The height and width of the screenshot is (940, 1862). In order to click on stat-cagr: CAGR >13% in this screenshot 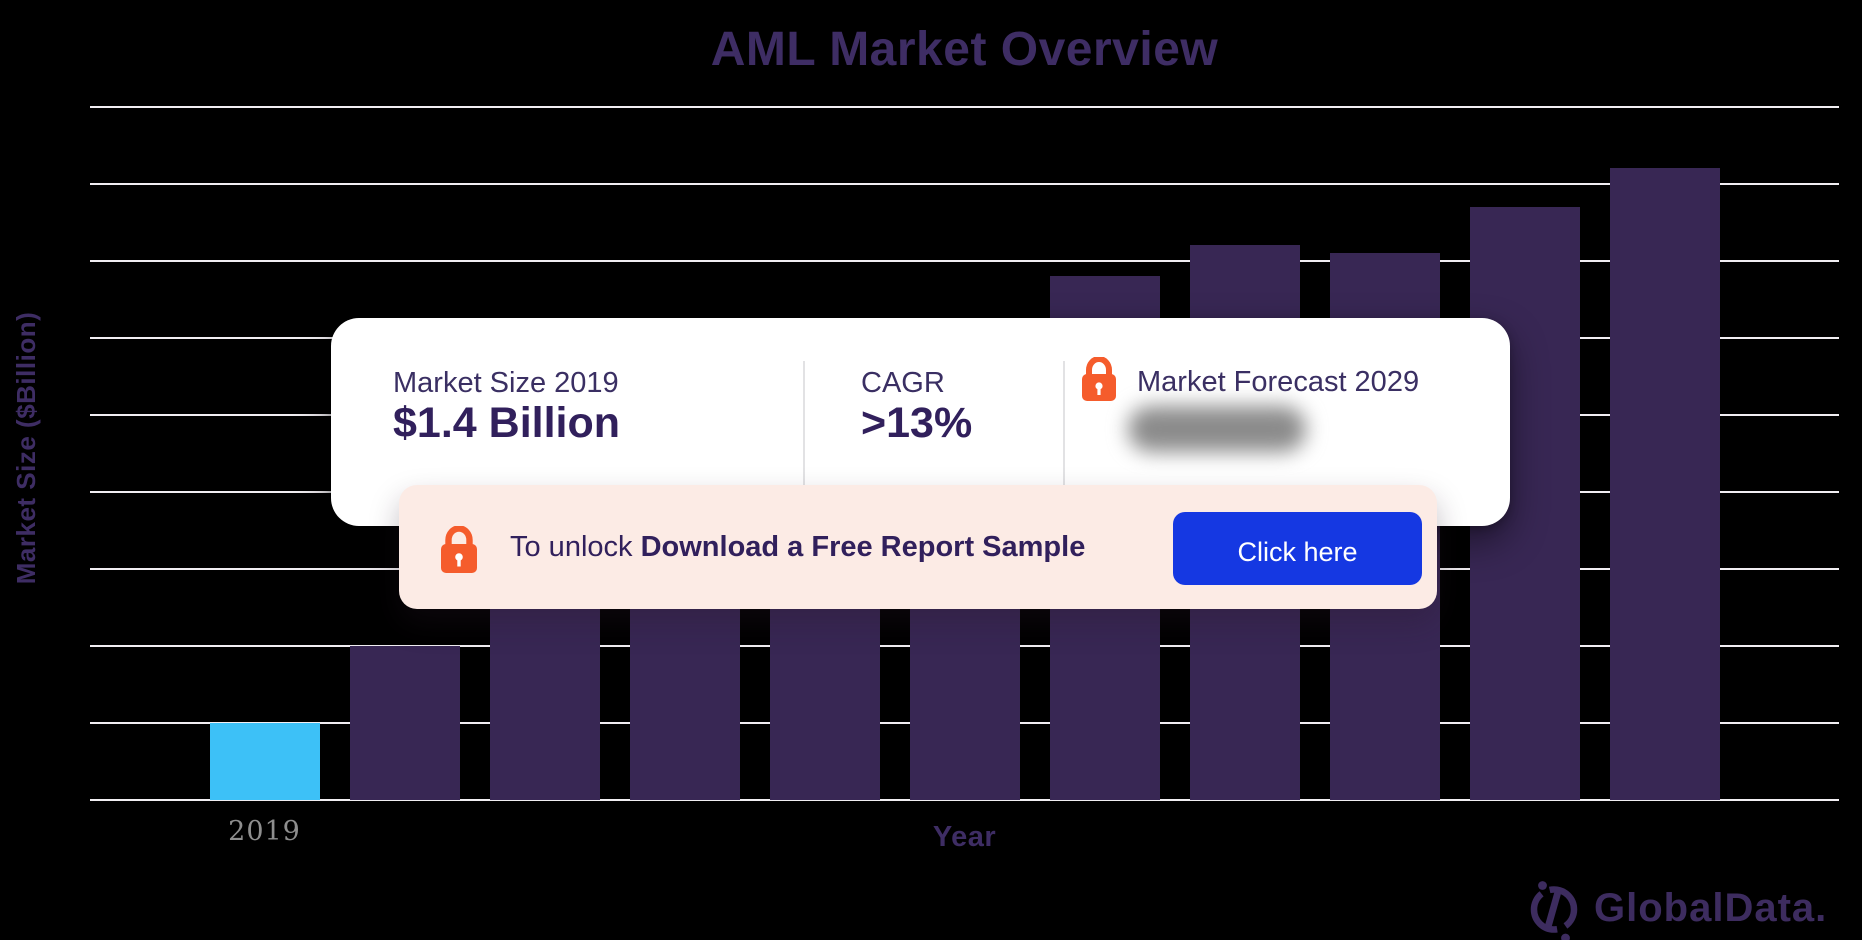, I will do `click(916, 422)`.